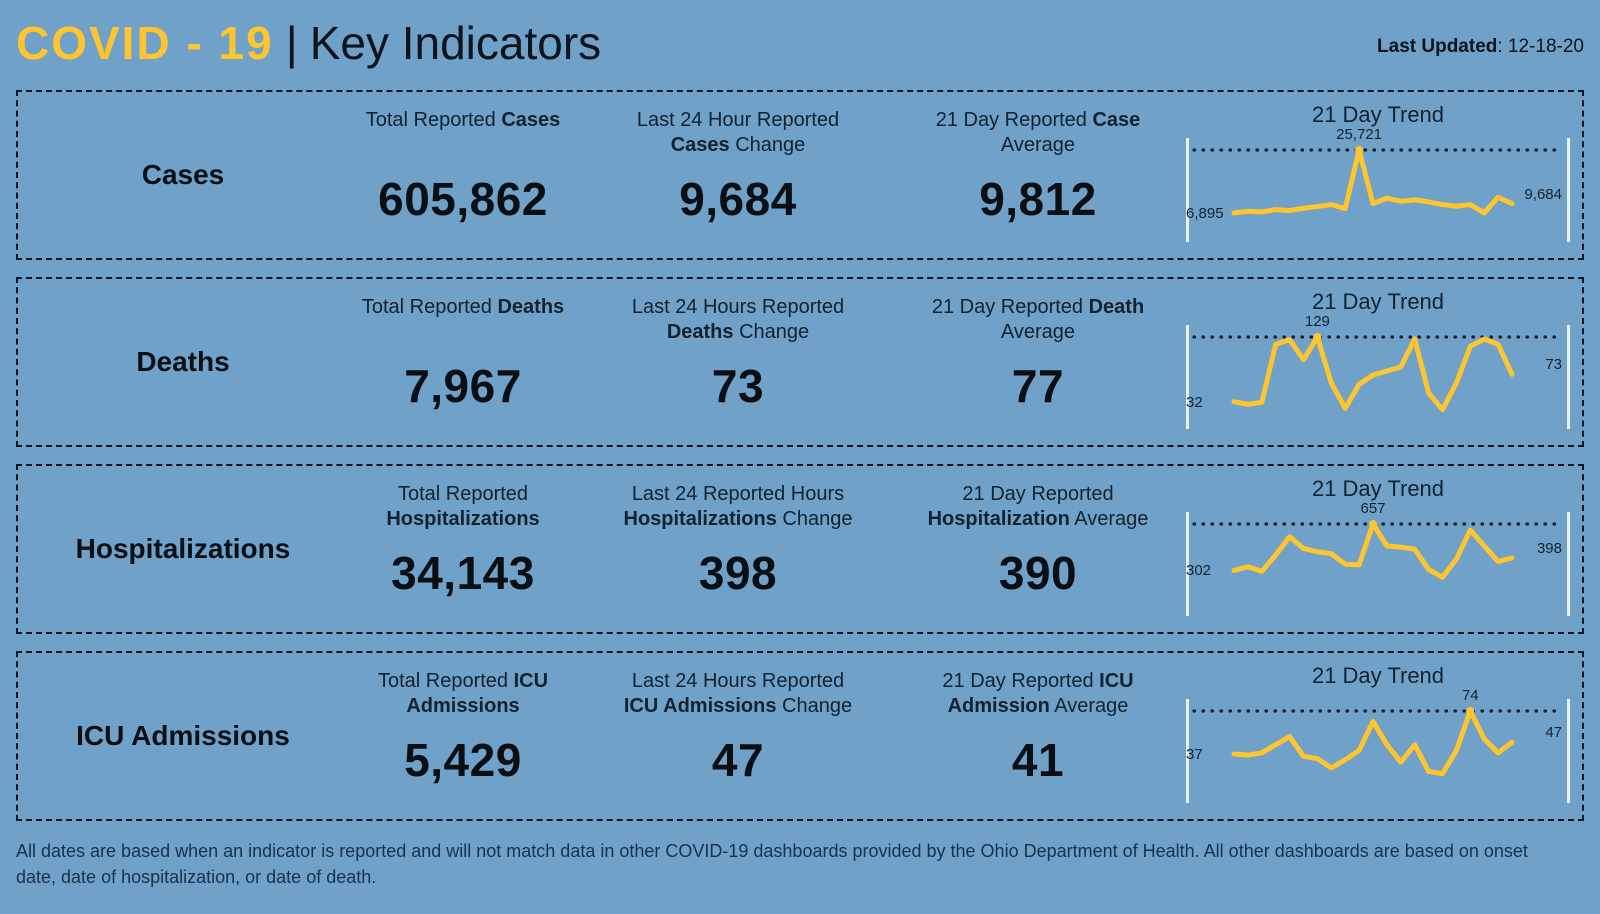  What do you see at coordinates (463, 320) in the screenshot?
I see `stat-header: Total Reported Deaths` at bounding box center [463, 320].